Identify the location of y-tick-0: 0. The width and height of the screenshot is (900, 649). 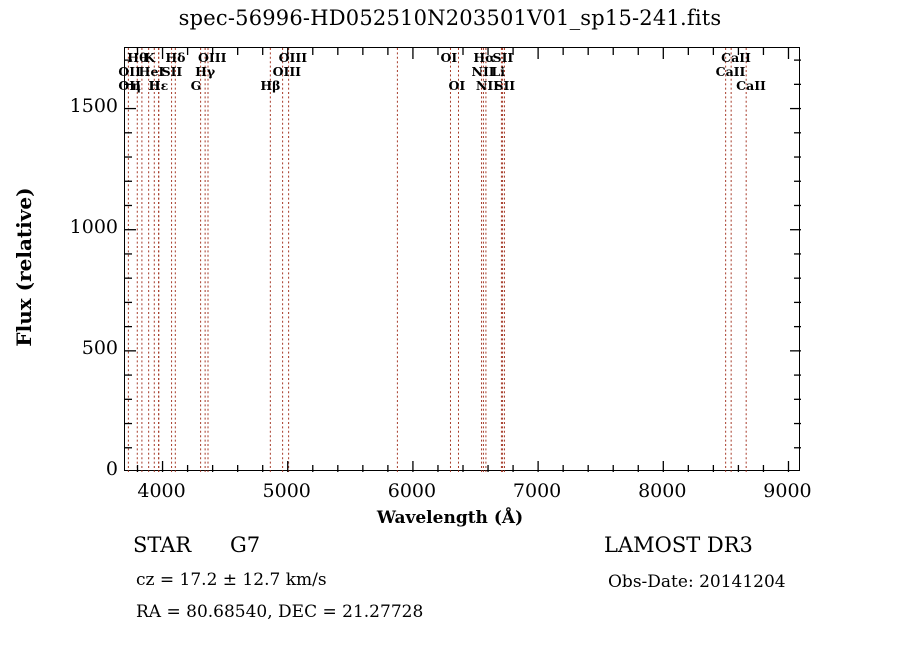
(111, 469).